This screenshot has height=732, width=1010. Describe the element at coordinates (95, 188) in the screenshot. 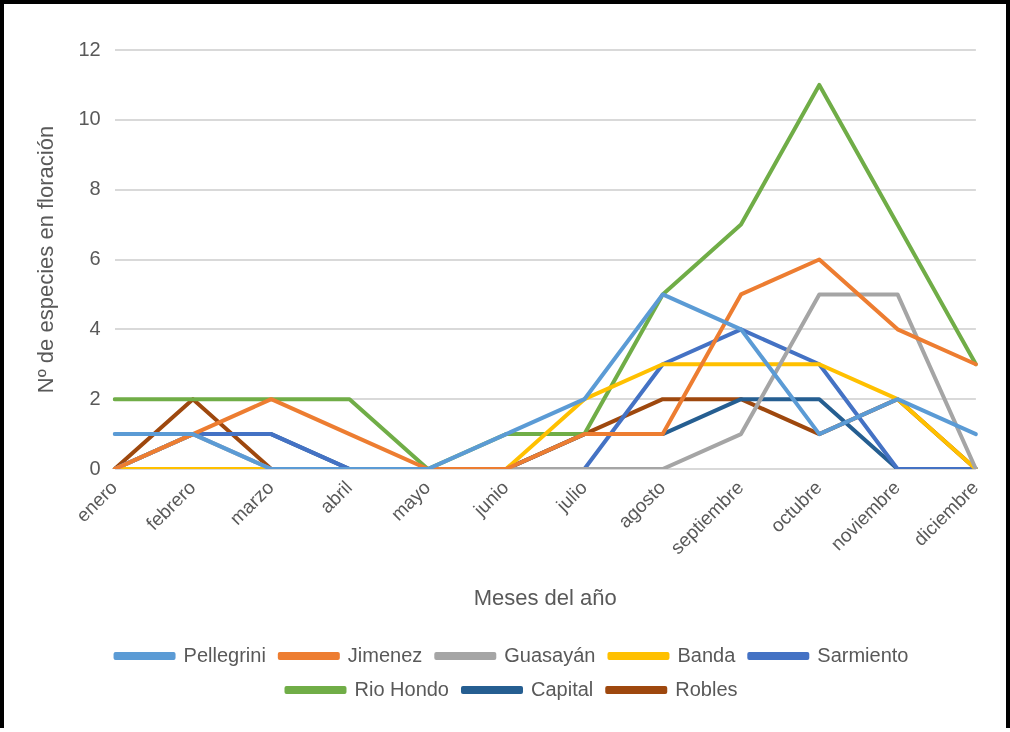

I see `y-tick-label: 8` at that location.